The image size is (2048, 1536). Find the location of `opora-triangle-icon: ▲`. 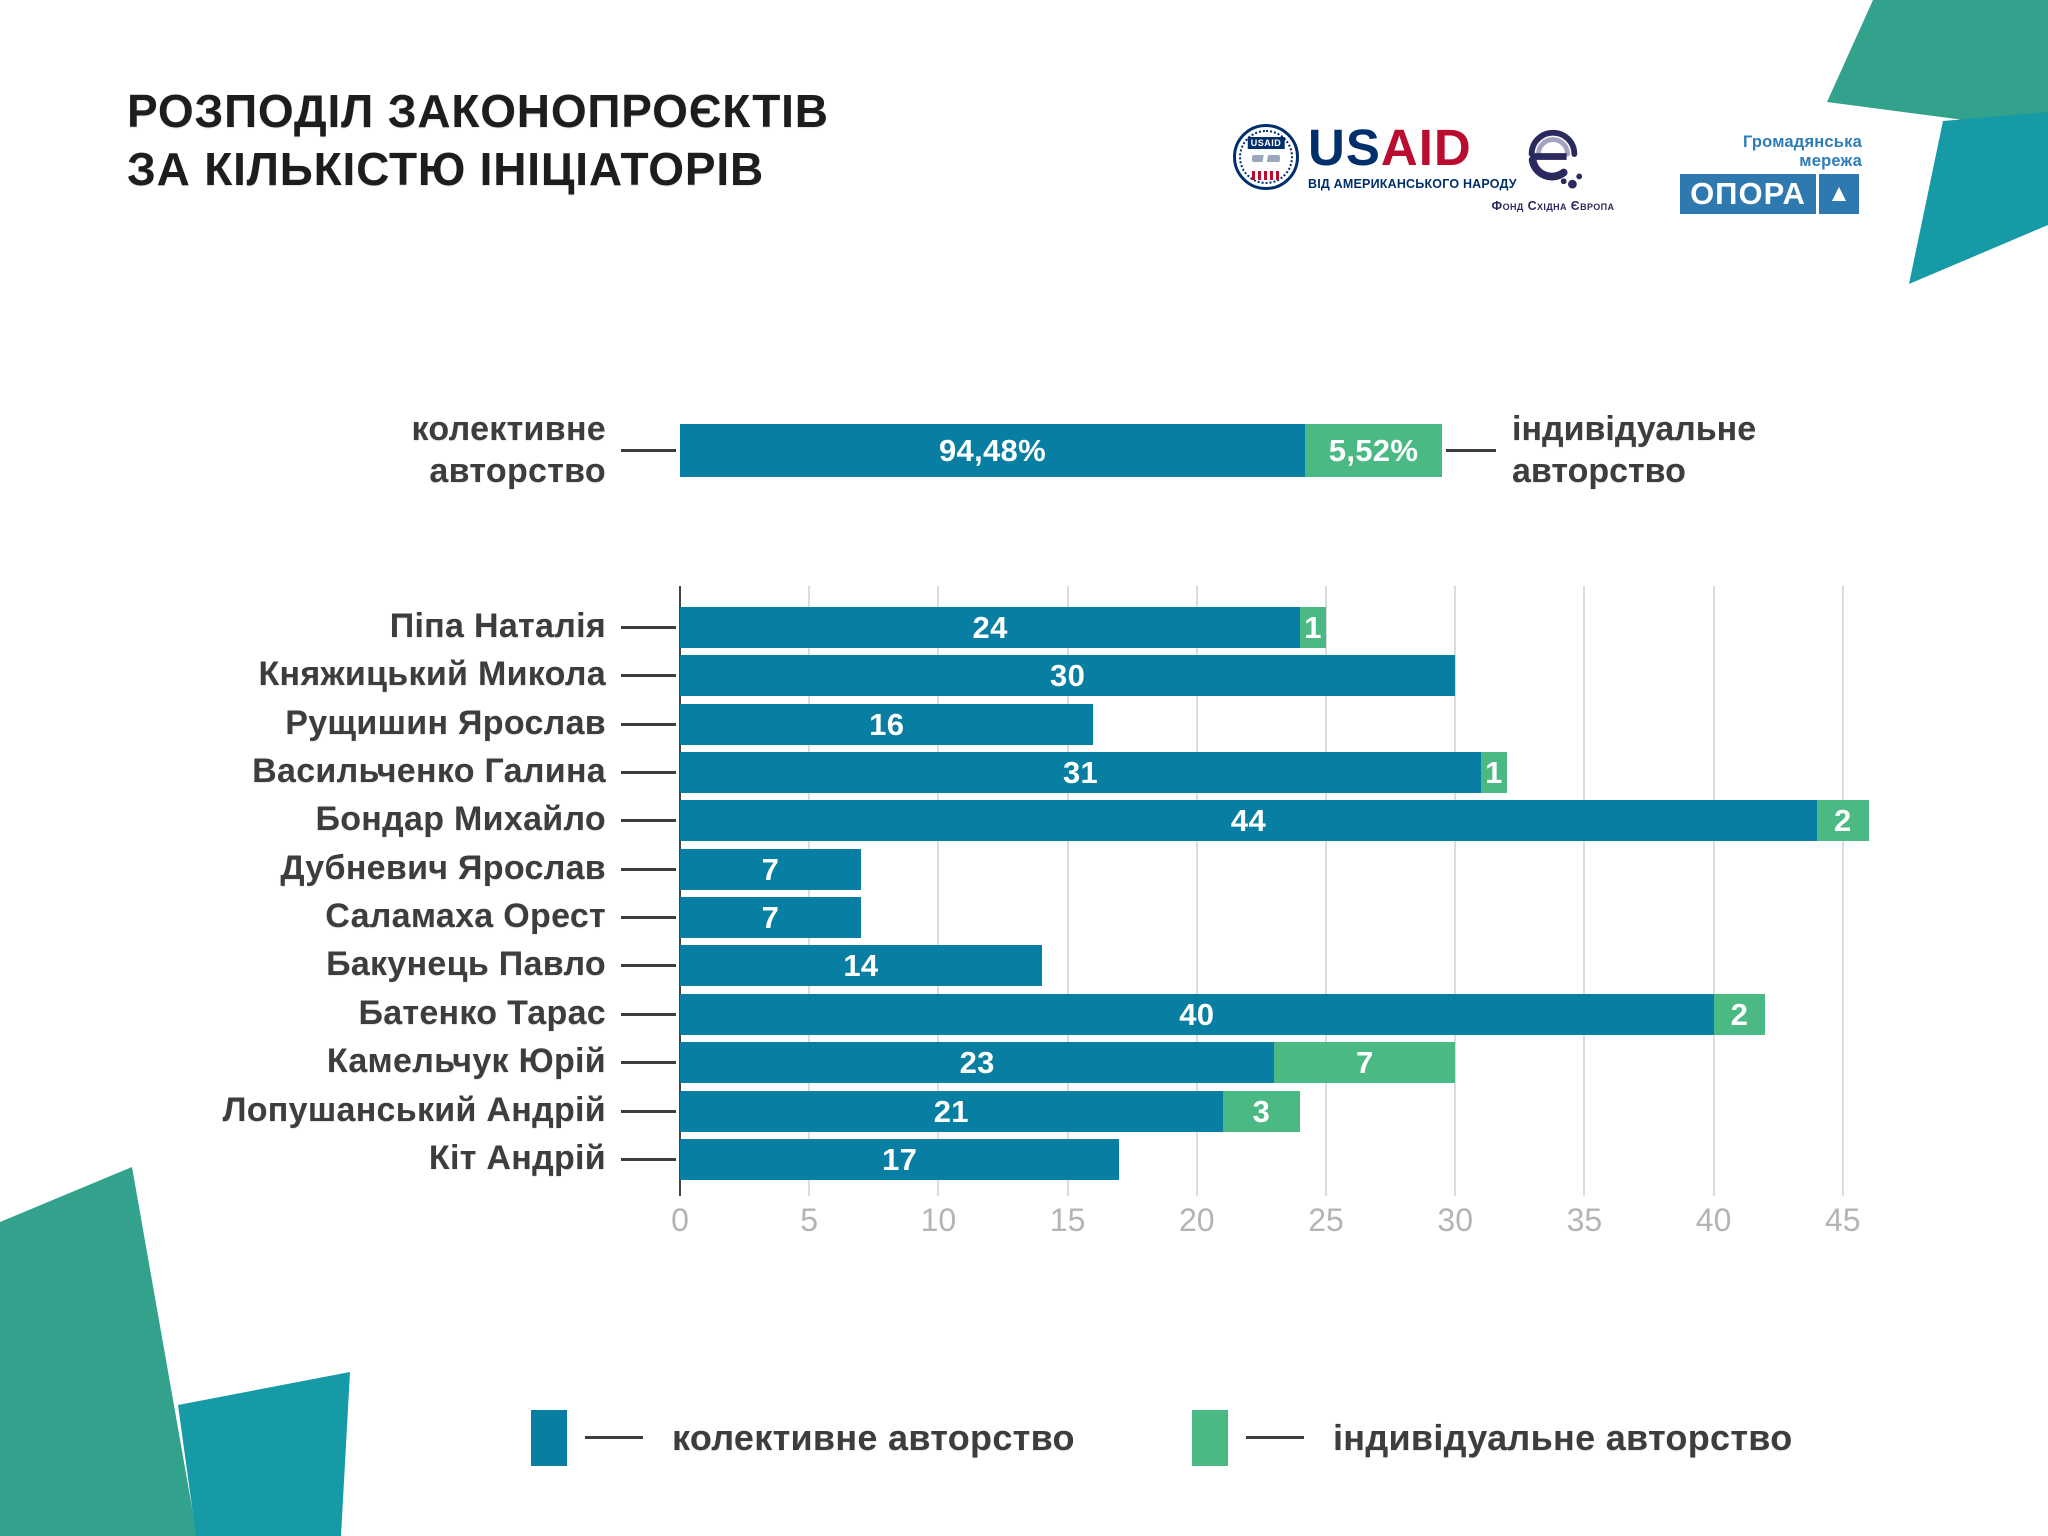

opora-triangle-icon: ▲ is located at coordinates (1839, 194).